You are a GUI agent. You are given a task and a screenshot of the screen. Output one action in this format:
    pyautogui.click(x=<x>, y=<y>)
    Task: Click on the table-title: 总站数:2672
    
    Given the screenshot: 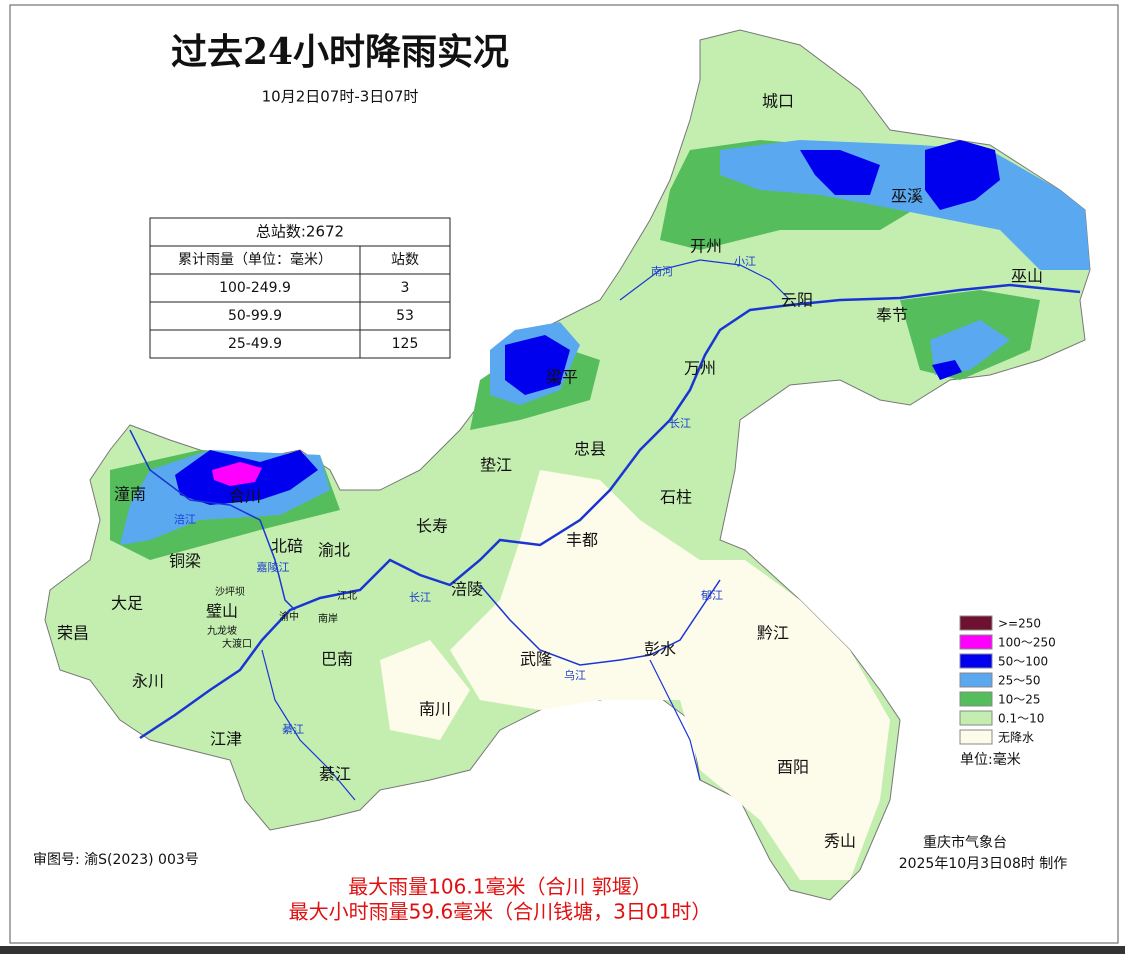 What is the action you would take?
    pyautogui.click(x=300, y=232)
    